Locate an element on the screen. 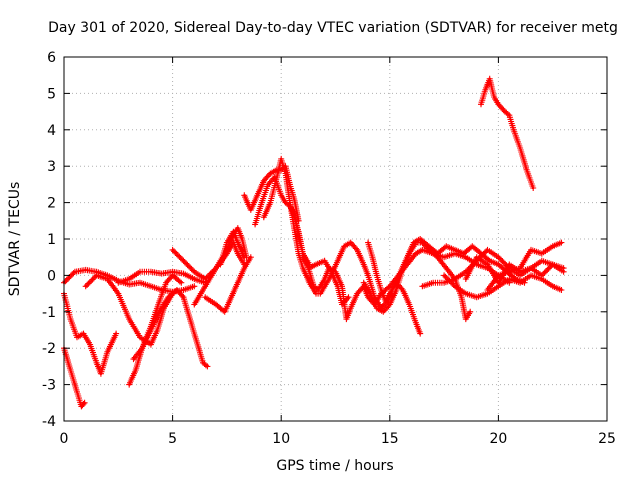  series-s24 is located at coordinates (507, 133).